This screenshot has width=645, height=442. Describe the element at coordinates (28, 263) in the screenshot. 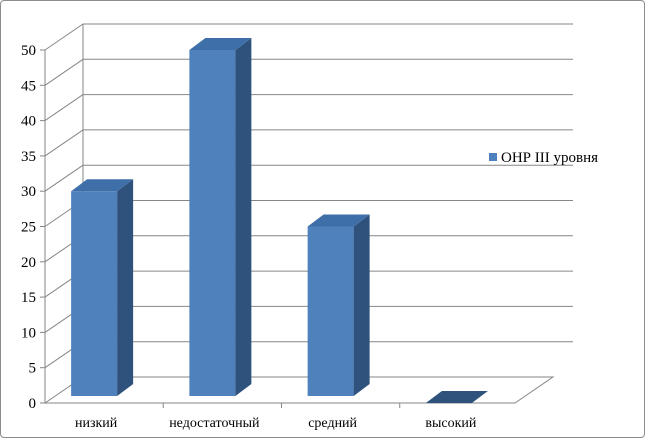

I see `y-tick-label: 20` at that location.